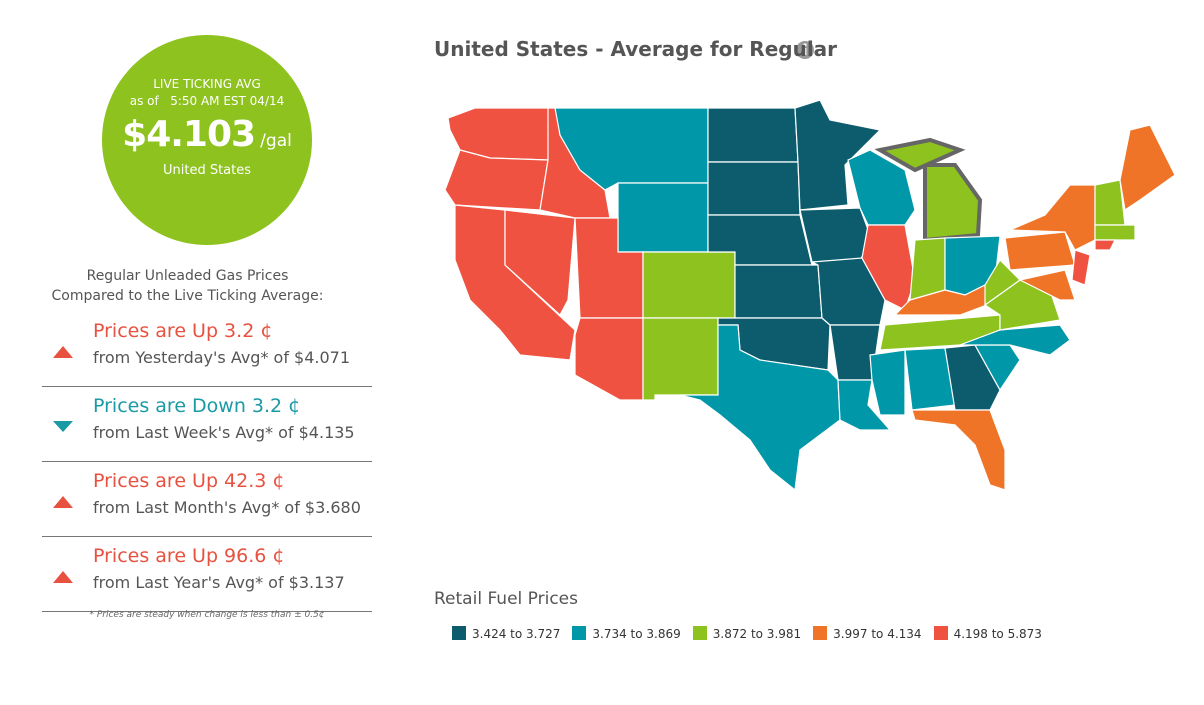 The image size is (1204, 705). Describe the element at coordinates (805, 50) in the screenshot. I see `info-icon` at that location.